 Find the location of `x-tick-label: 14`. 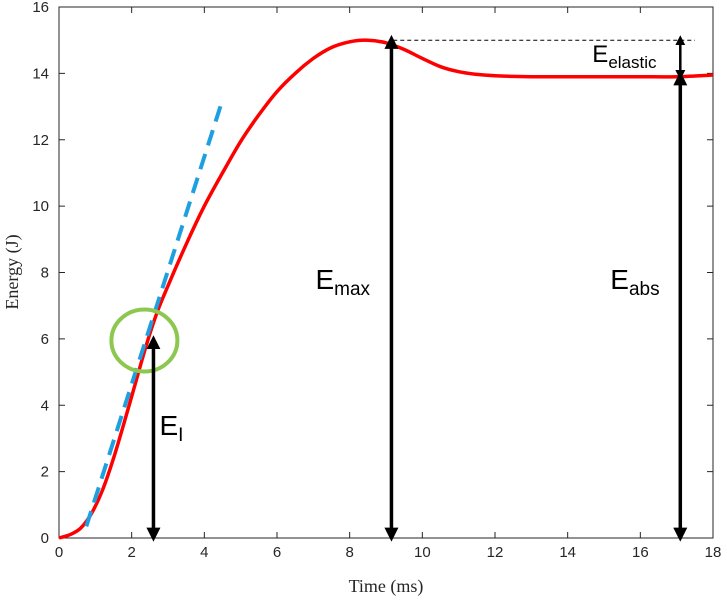

x-tick-label: 14 is located at coordinates (567, 552).